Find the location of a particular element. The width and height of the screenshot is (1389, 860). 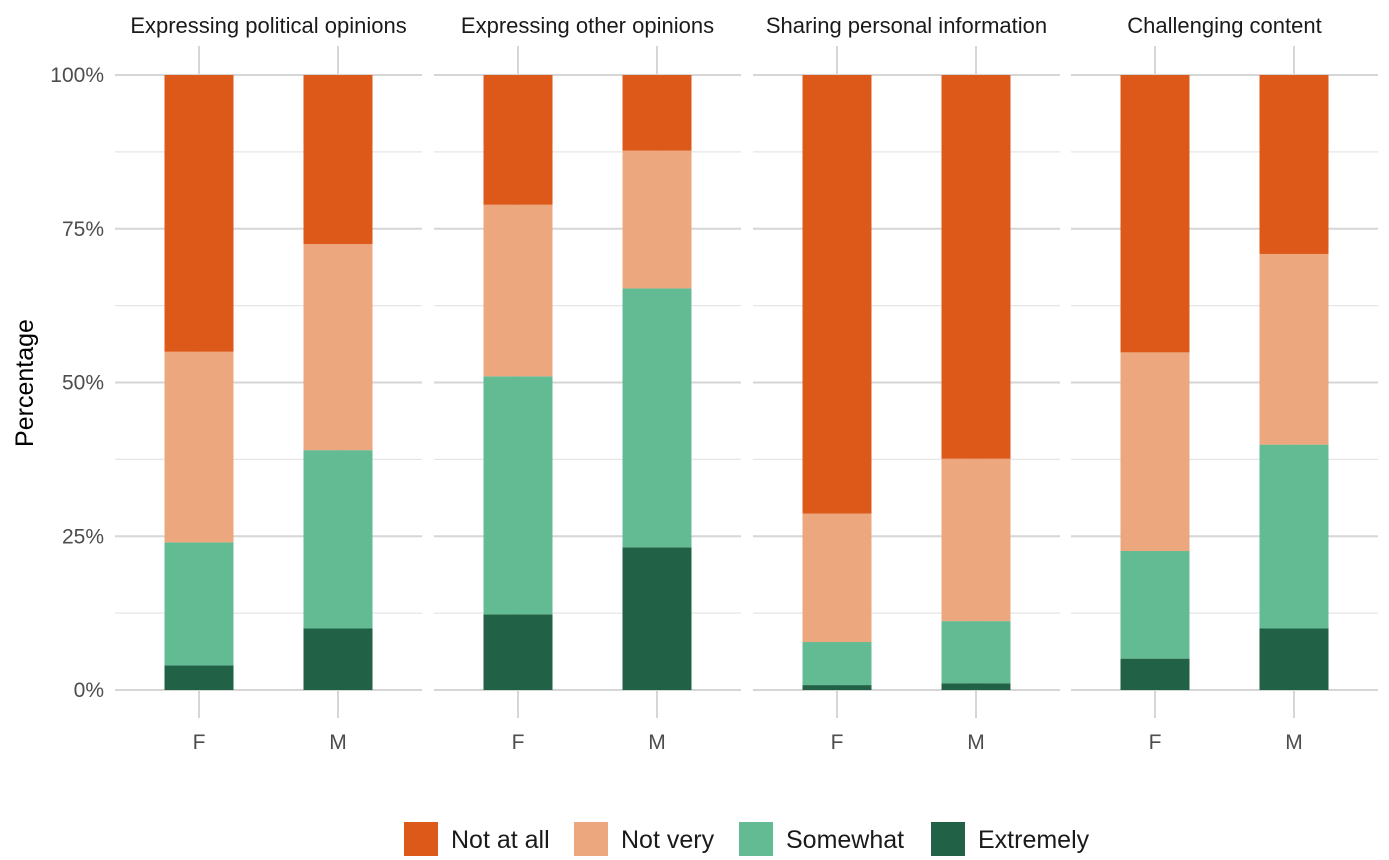

bar-challenging-content-m-extremely is located at coordinates (1294, 659).